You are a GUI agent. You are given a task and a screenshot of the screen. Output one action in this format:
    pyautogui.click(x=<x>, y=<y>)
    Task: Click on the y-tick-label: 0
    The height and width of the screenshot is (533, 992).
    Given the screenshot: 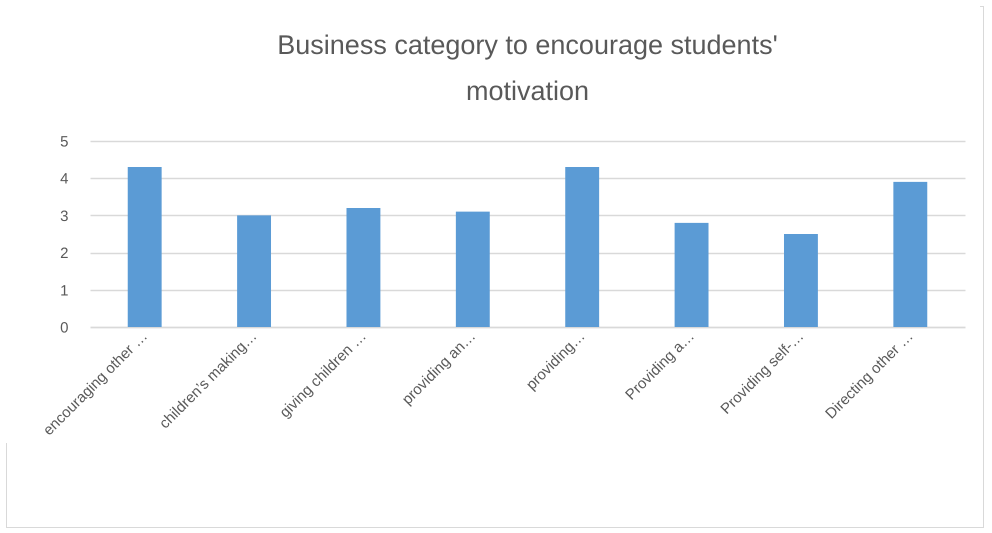 What is the action you would take?
    pyautogui.click(x=64, y=328)
    